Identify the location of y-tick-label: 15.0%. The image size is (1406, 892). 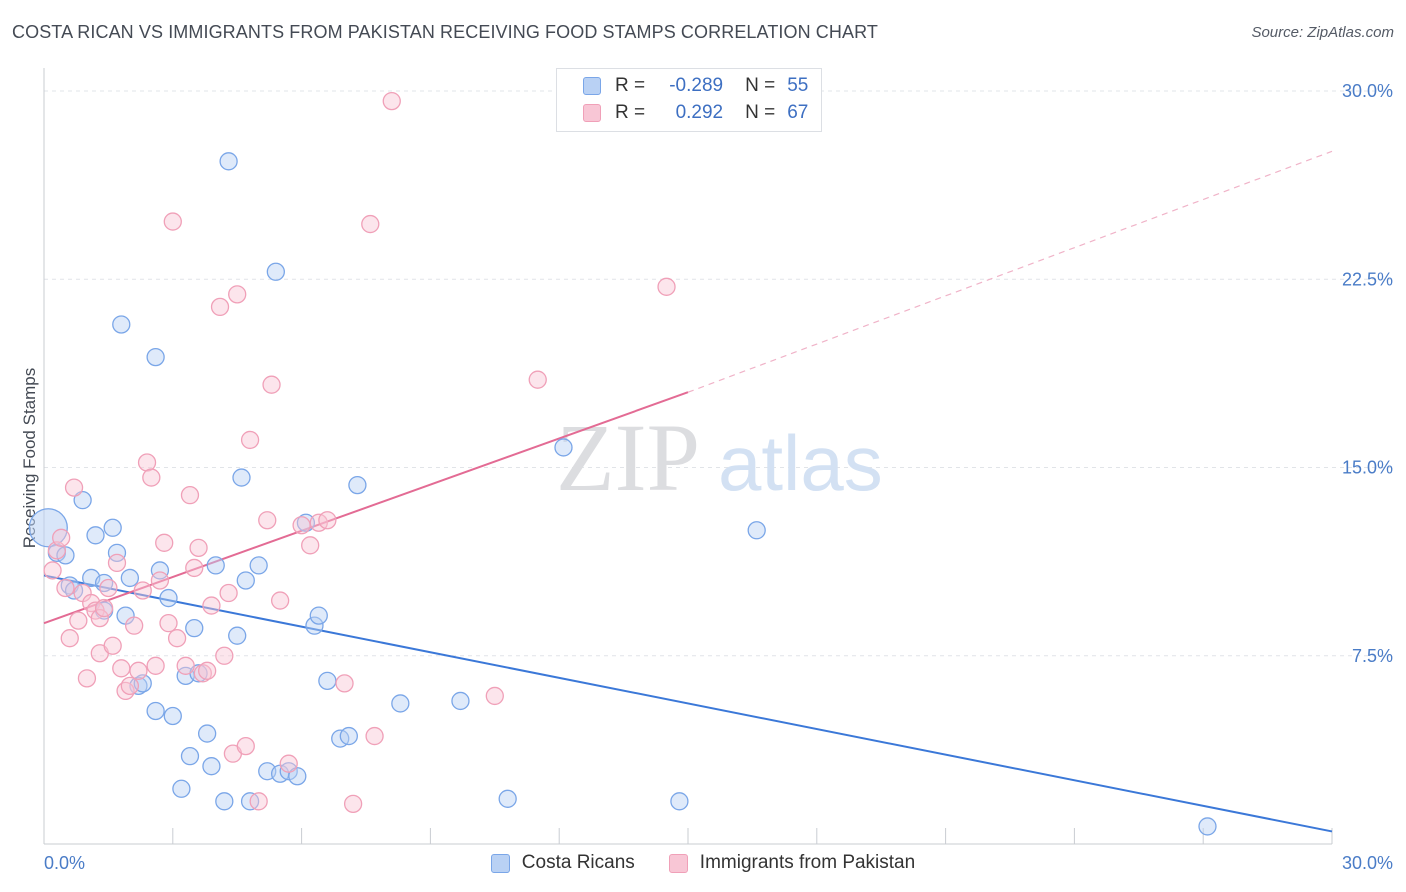
(1367, 468).